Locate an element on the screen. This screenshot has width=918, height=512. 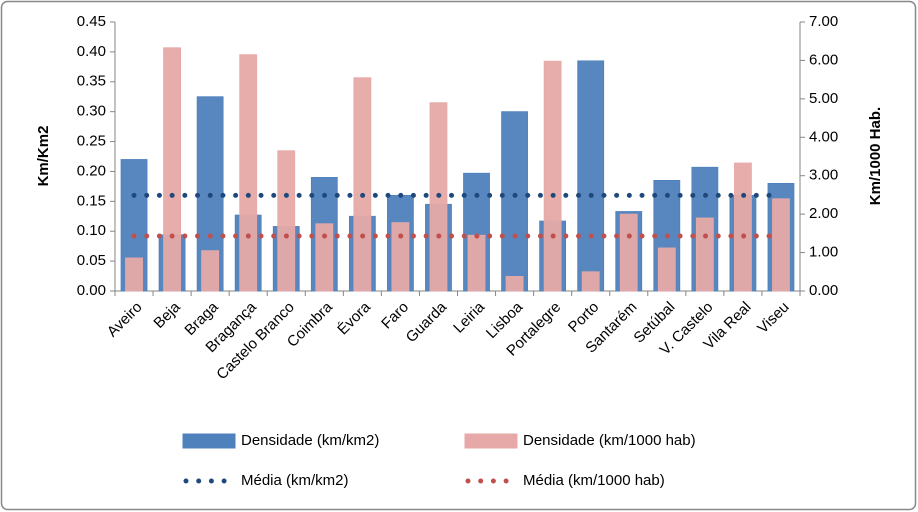
y-tick-label: 0.40 is located at coordinates (91, 51).